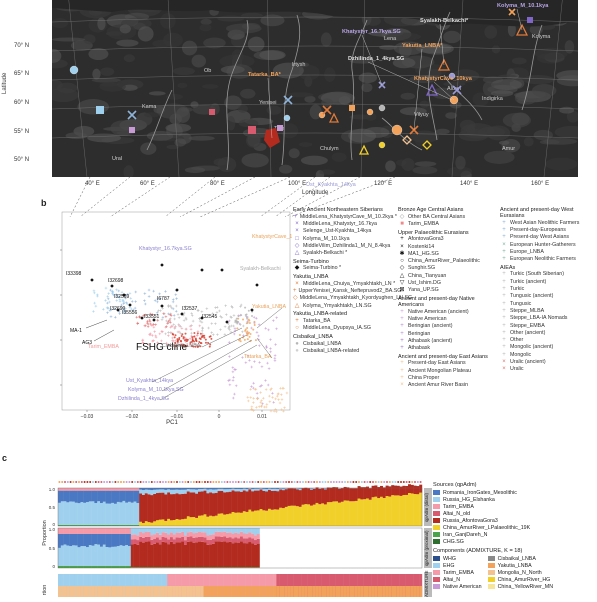 The width and height of the screenshot is (597, 602). What do you see at coordinates (548, 281) in the screenshot?
I see `legend-item: +Turkic (ancient)` at bounding box center [548, 281].